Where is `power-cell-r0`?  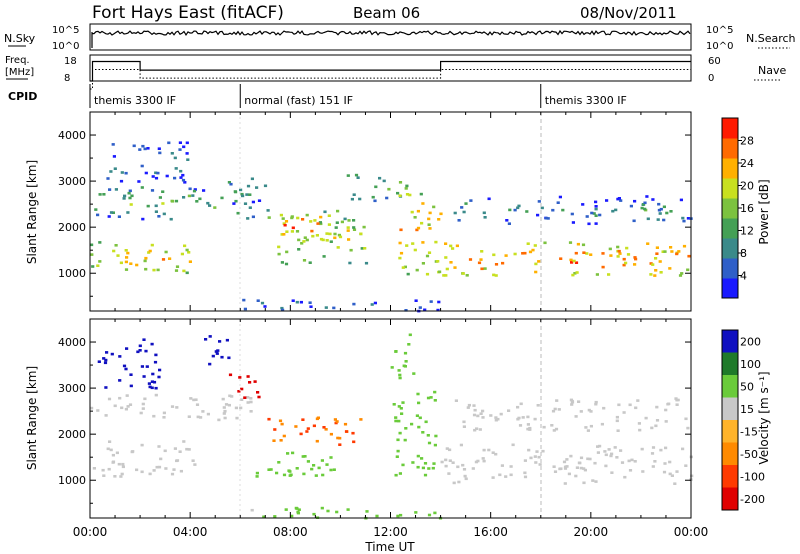
power-cell-r0 is located at coordinates (152, 245).